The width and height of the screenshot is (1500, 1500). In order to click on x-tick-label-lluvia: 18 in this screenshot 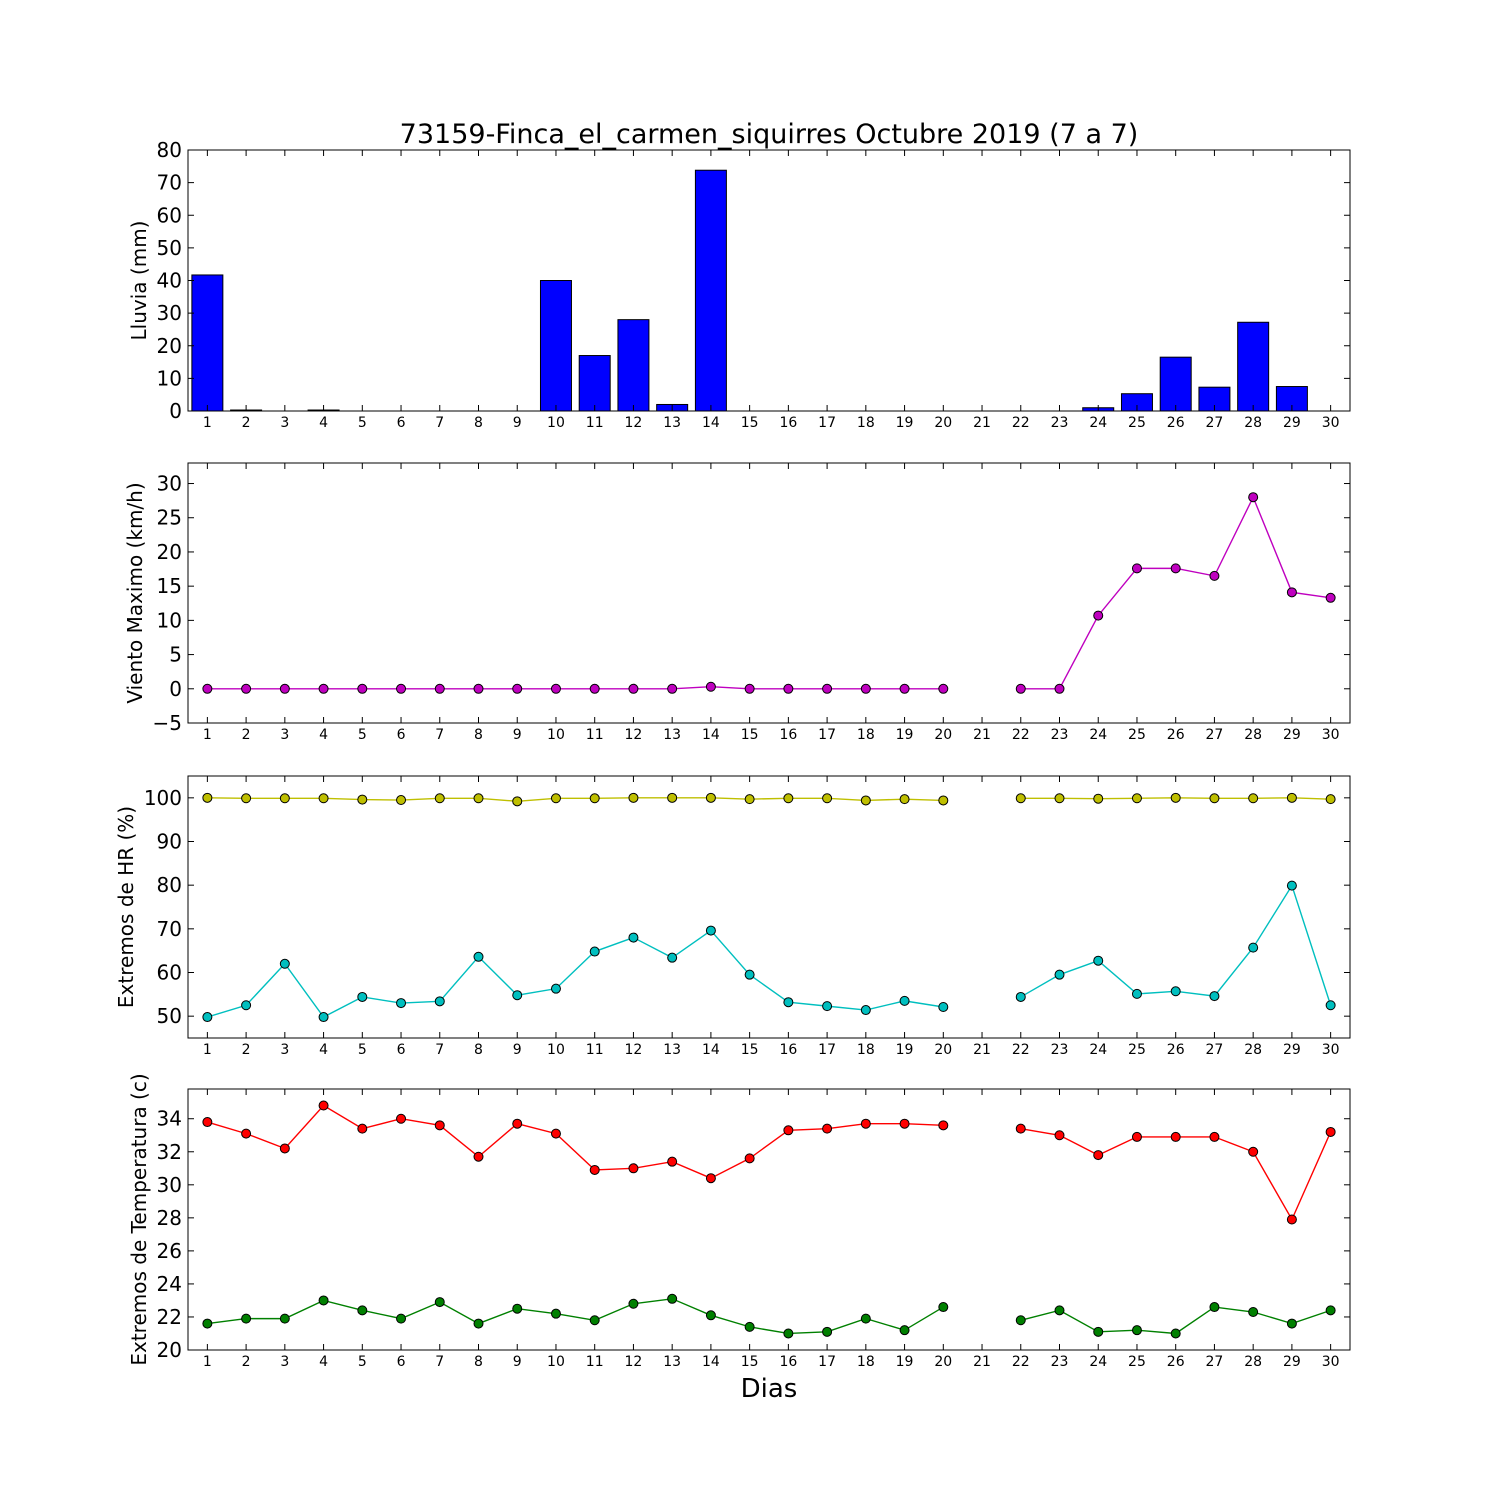, I will do `click(866, 423)`.